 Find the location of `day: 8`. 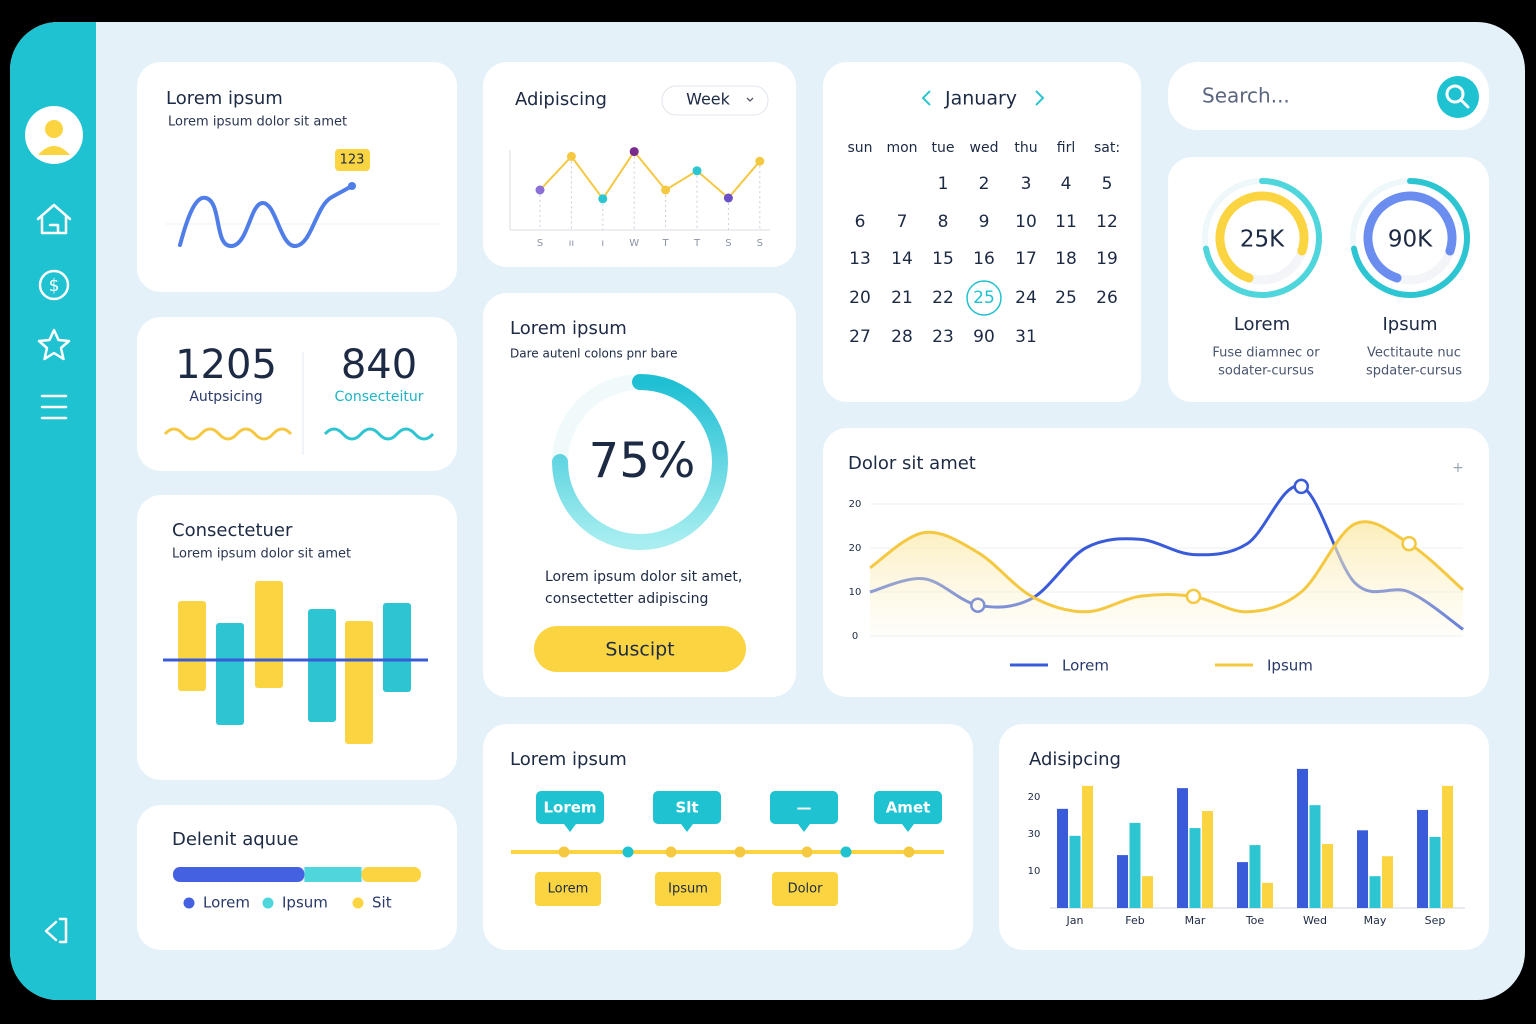

day: 8 is located at coordinates (943, 222).